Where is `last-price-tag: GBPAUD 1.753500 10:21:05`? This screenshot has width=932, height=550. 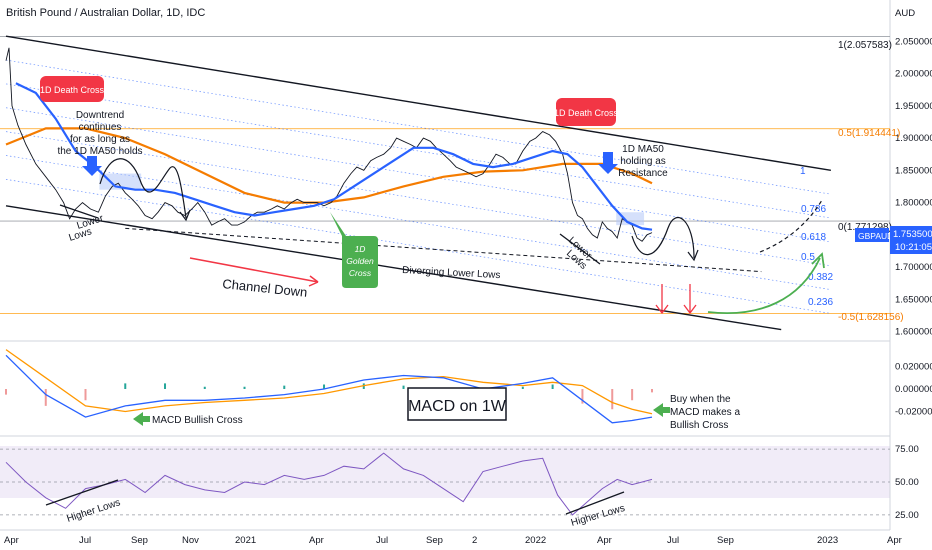
last-price-tag: GBPAUD 1.753500 10:21:05 is located at coordinates (893, 240).